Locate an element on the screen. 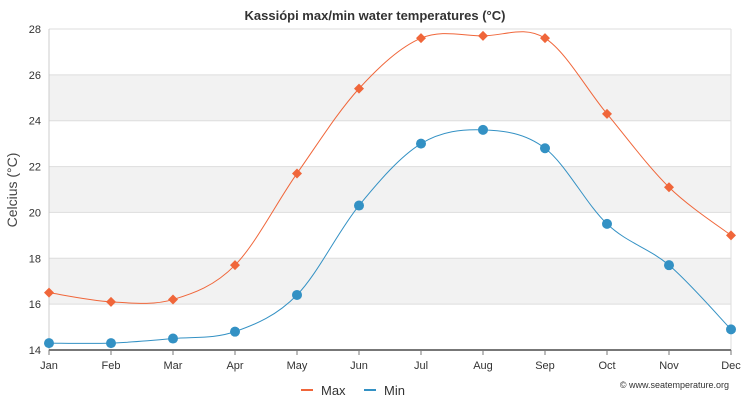 The image size is (750, 400). x-tick-label: Jun is located at coordinates (359, 366).